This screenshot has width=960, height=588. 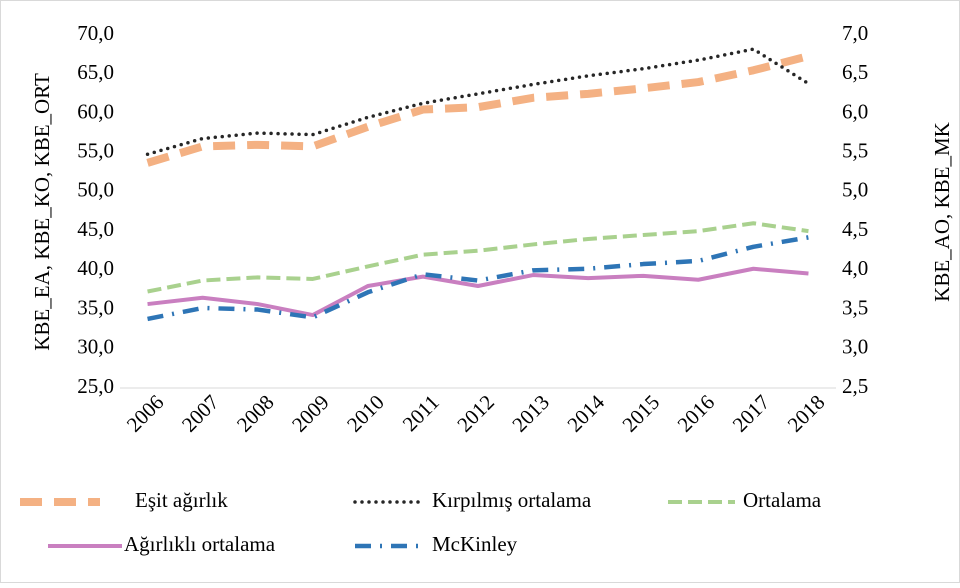 What do you see at coordinates (855, 150) in the screenshot?
I see `y2-tick-label: 5,5` at bounding box center [855, 150].